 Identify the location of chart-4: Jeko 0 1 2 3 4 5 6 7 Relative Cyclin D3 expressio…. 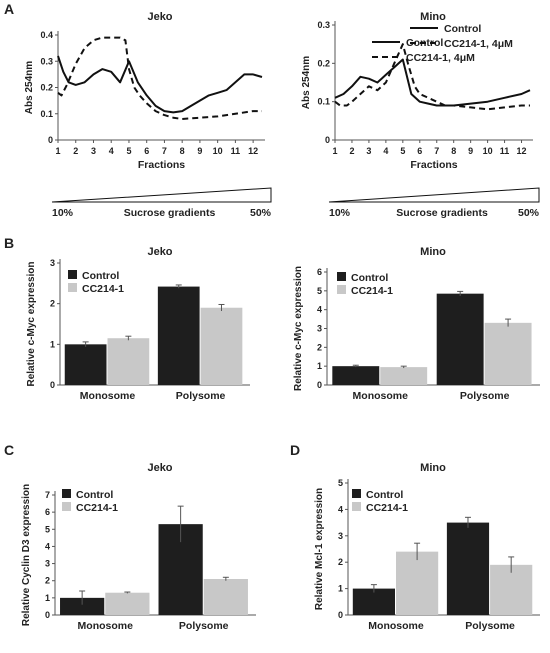
(138, 547).